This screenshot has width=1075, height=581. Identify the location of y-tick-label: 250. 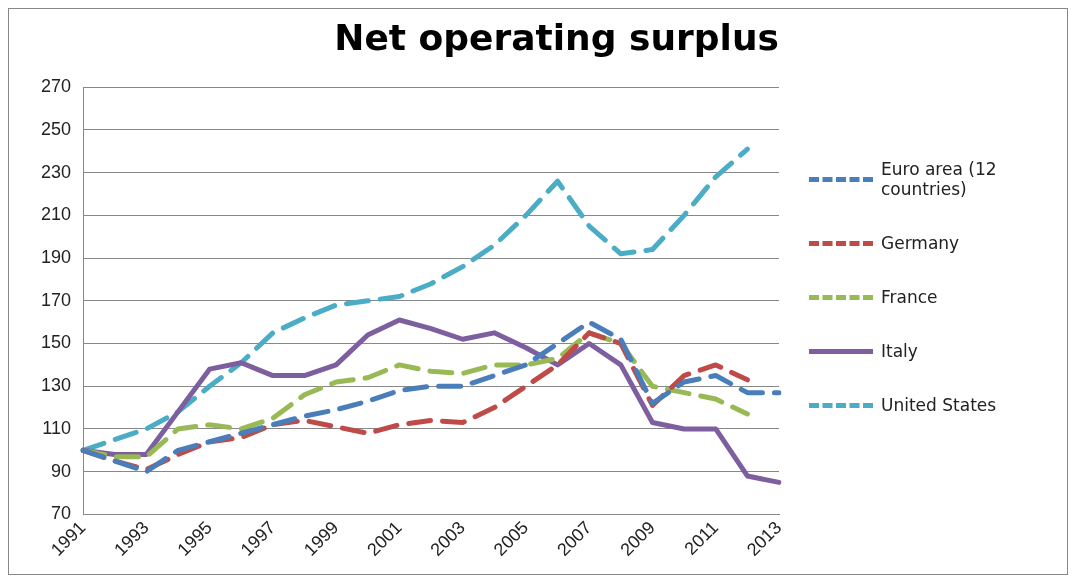
(56, 128).